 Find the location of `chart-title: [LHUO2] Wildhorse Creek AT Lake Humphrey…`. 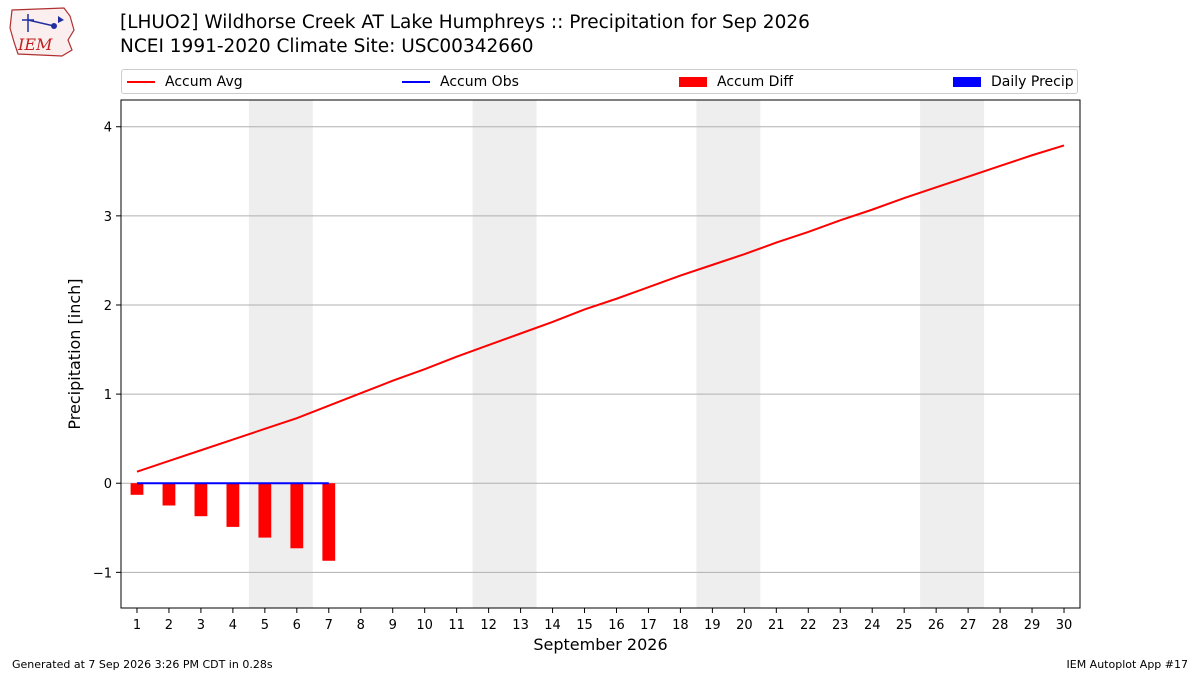

chart-title: [LHUO2] Wildhorse Creek AT Lake Humphrey… is located at coordinates (465, 22).